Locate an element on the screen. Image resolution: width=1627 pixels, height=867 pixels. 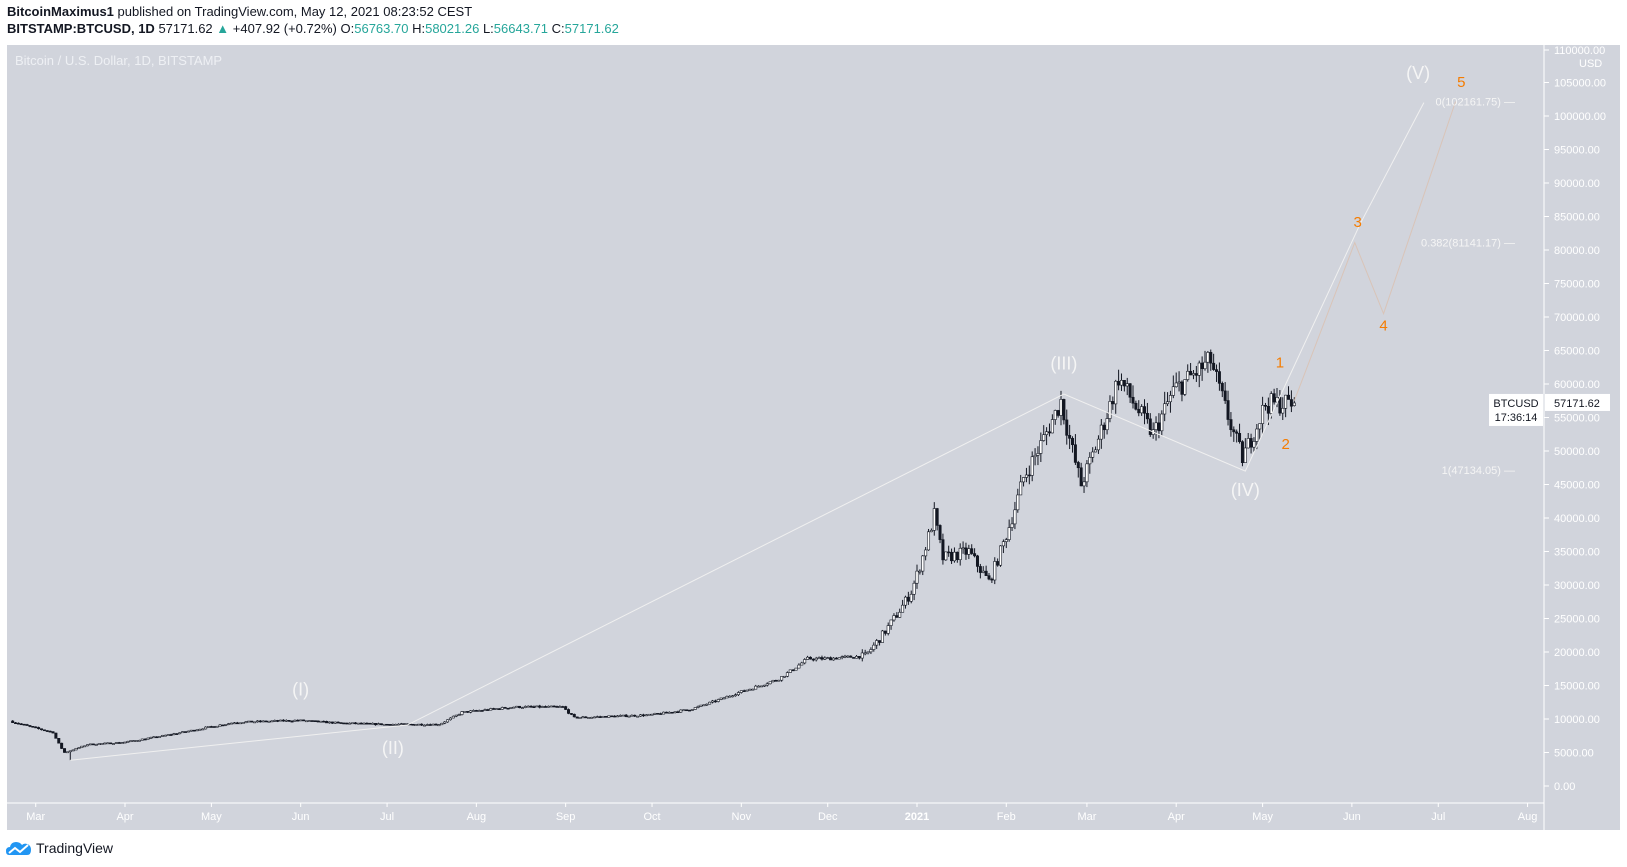
time-tick-label: Oct is located at coordinates (651, 817).